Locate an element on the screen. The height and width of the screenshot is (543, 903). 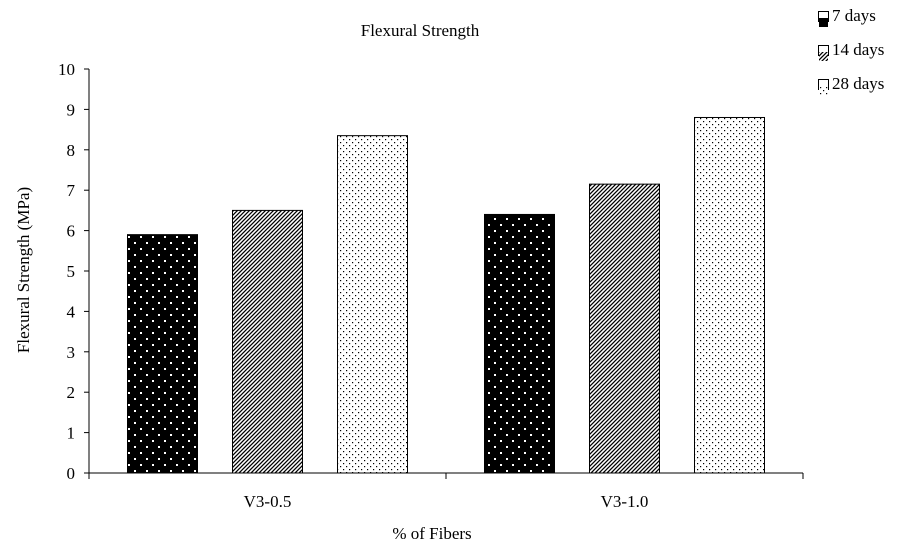
legend-item: 14 days is located at coordinates (851, 50).